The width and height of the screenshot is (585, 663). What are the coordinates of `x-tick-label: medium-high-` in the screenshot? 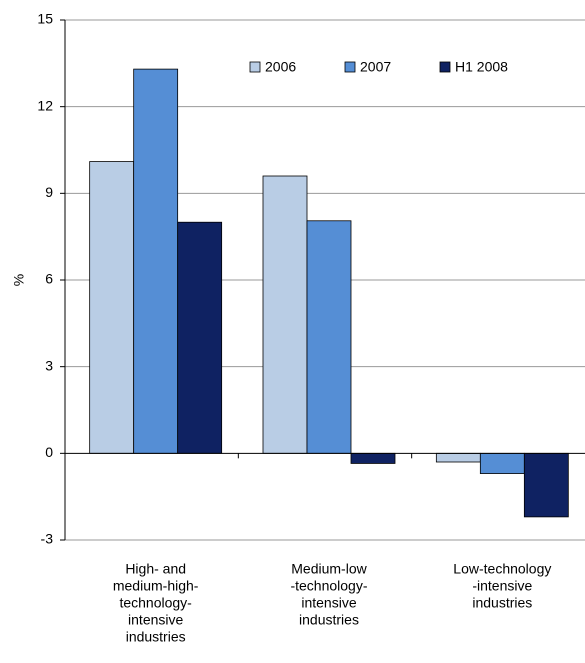 It's located at (156, 586).